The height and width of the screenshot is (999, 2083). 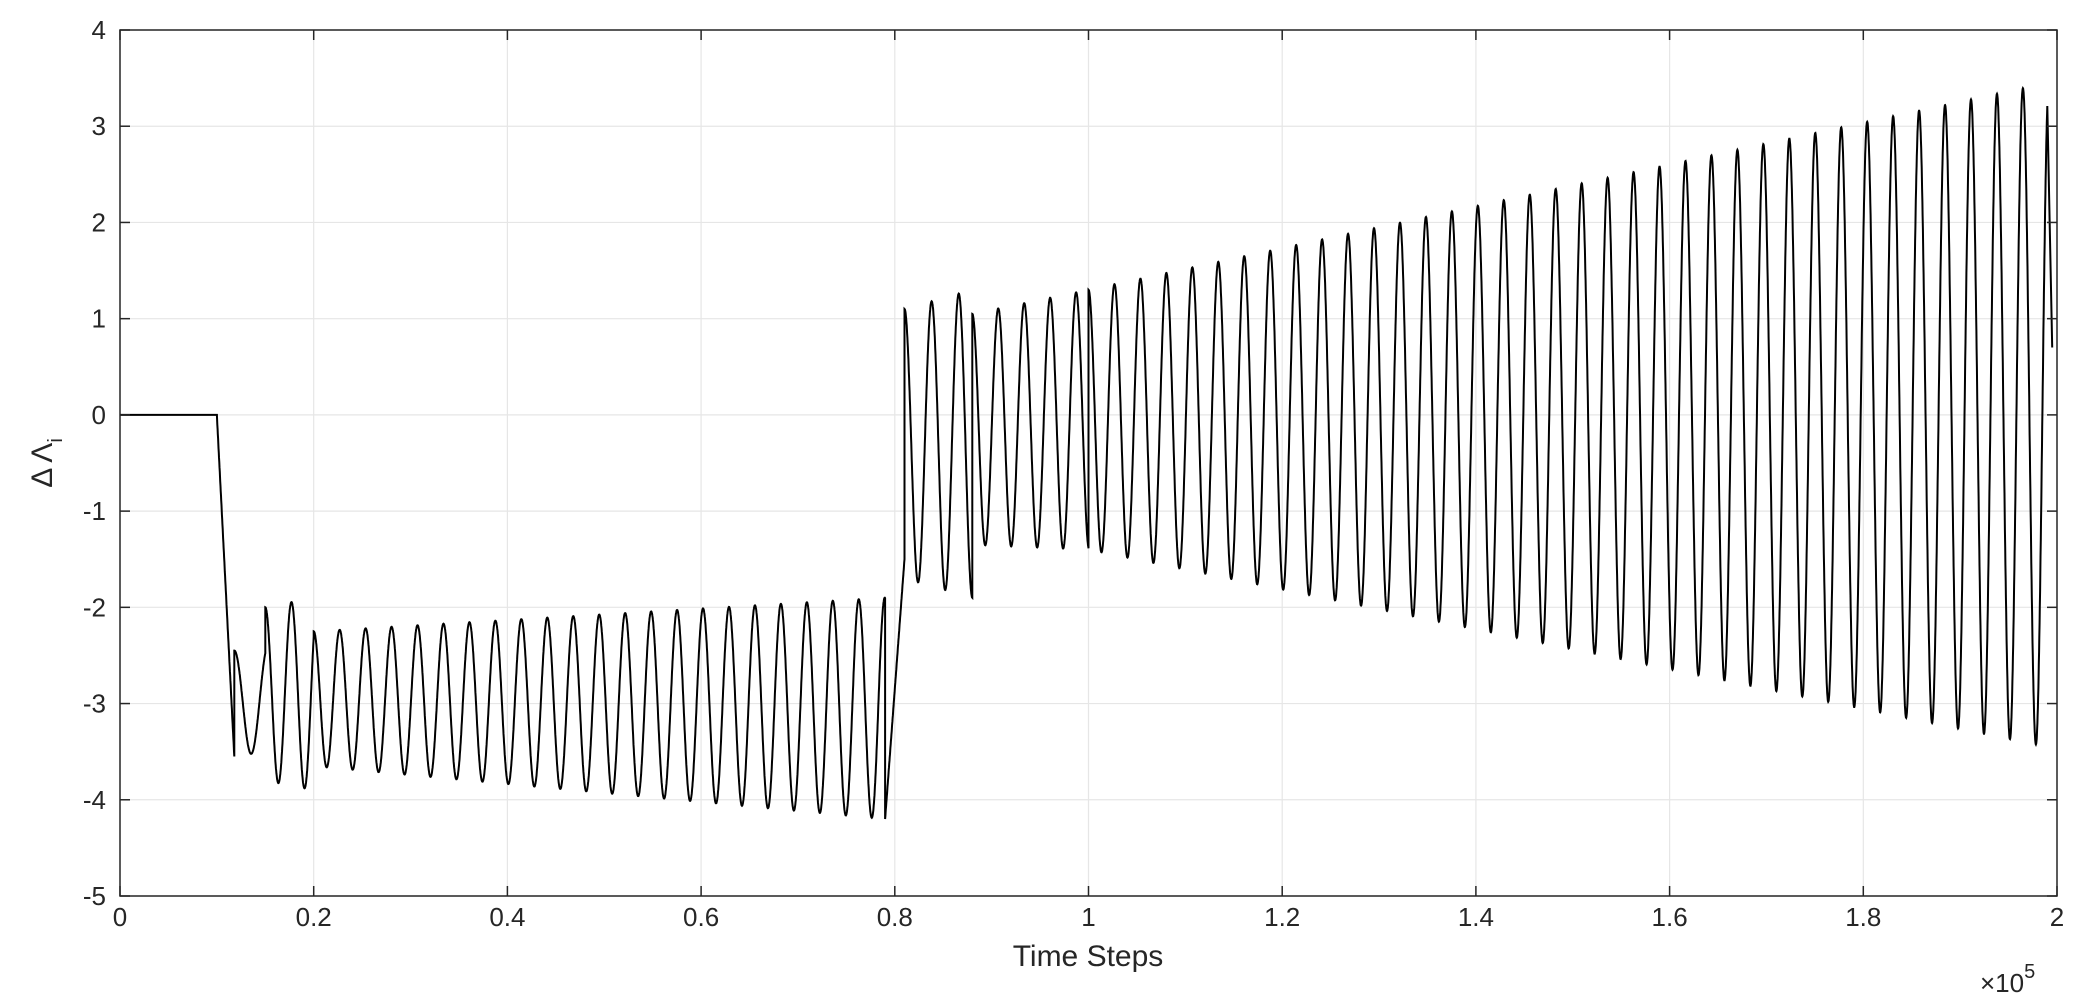 I want to click on x-exponent-label: ×10⁵, so click(x=2007, y=979).